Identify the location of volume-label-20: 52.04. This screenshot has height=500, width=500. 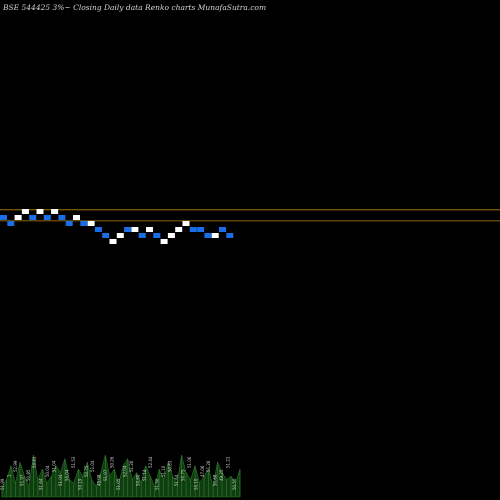
(124, 471).